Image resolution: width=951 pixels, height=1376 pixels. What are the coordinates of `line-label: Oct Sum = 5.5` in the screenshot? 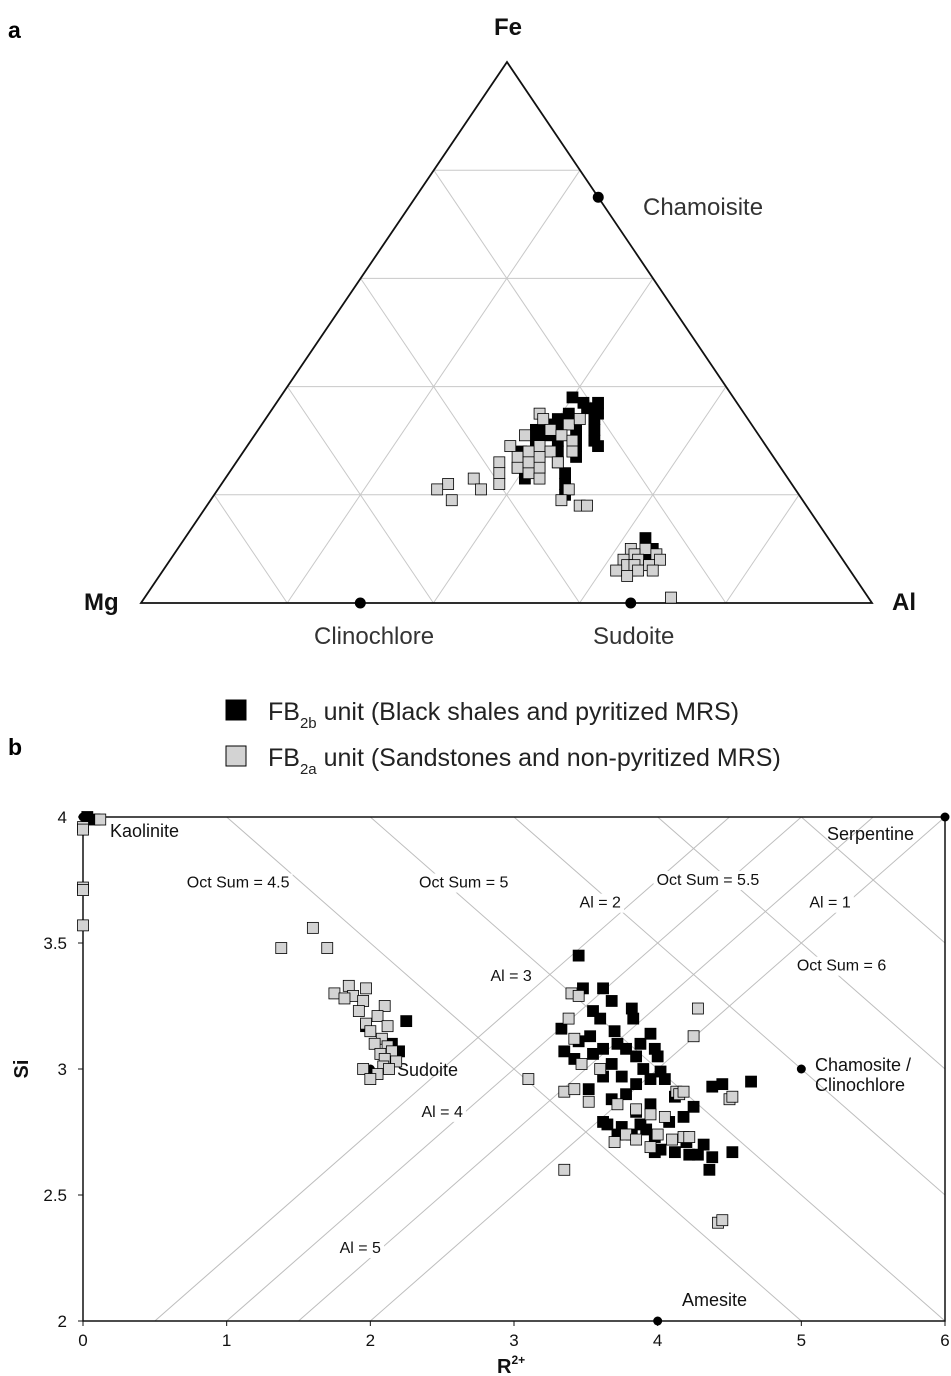 It's located at (708, 880).